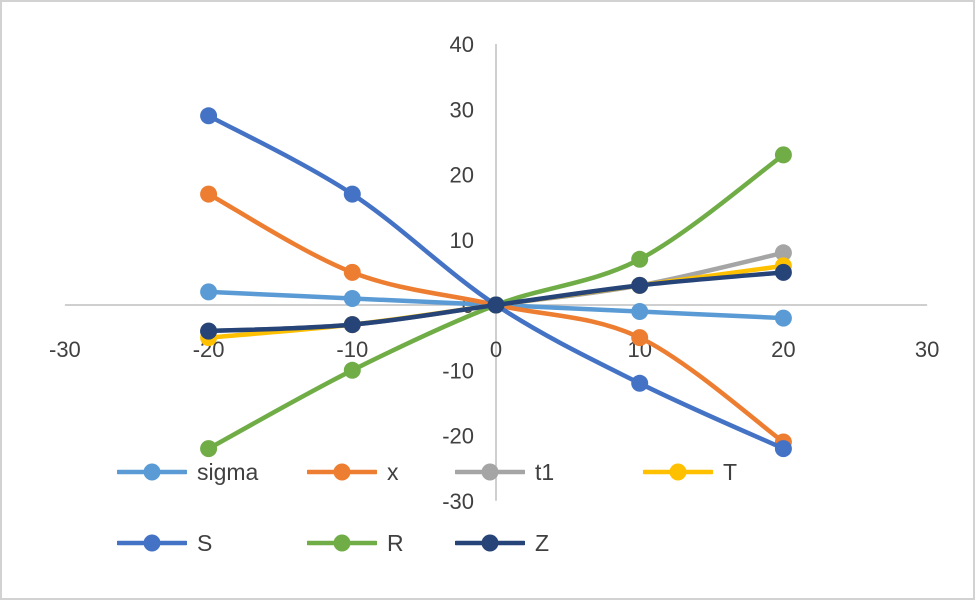  I want to click on legend-label-S: S, so click(205, 543).